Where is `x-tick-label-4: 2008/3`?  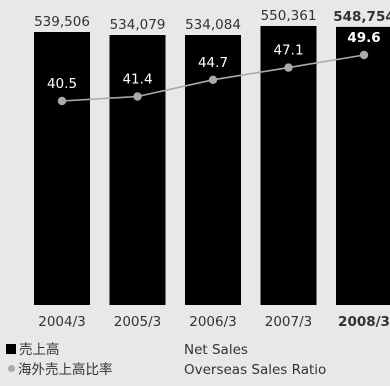
x-tick-label-4: 2008/3 is located at coordinates (364, 322).